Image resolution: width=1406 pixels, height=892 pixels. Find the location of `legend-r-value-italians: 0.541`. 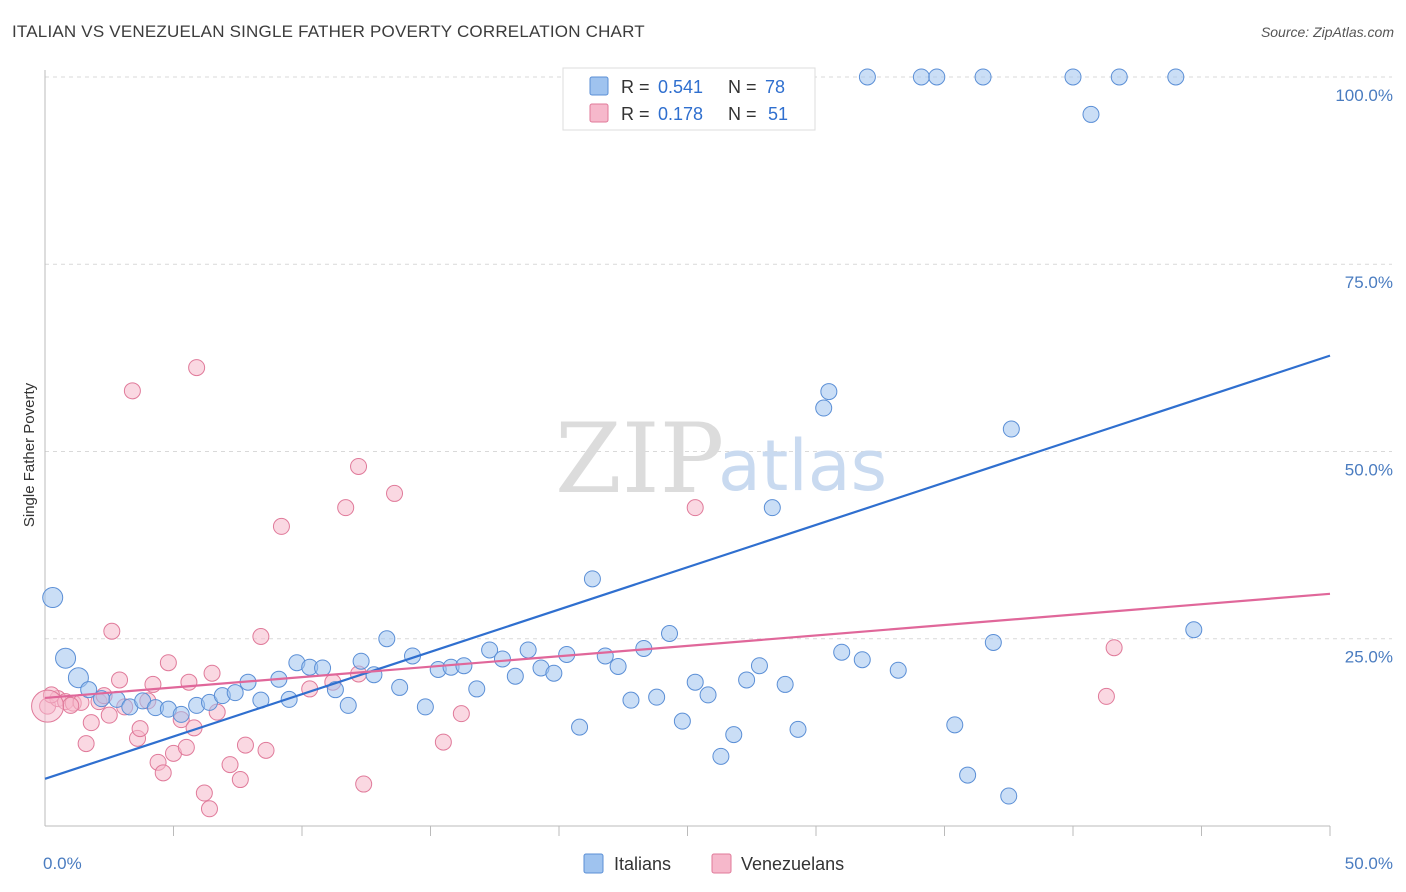

legend-r-value-italians: 0.541 is located at coordinates (680, 87).